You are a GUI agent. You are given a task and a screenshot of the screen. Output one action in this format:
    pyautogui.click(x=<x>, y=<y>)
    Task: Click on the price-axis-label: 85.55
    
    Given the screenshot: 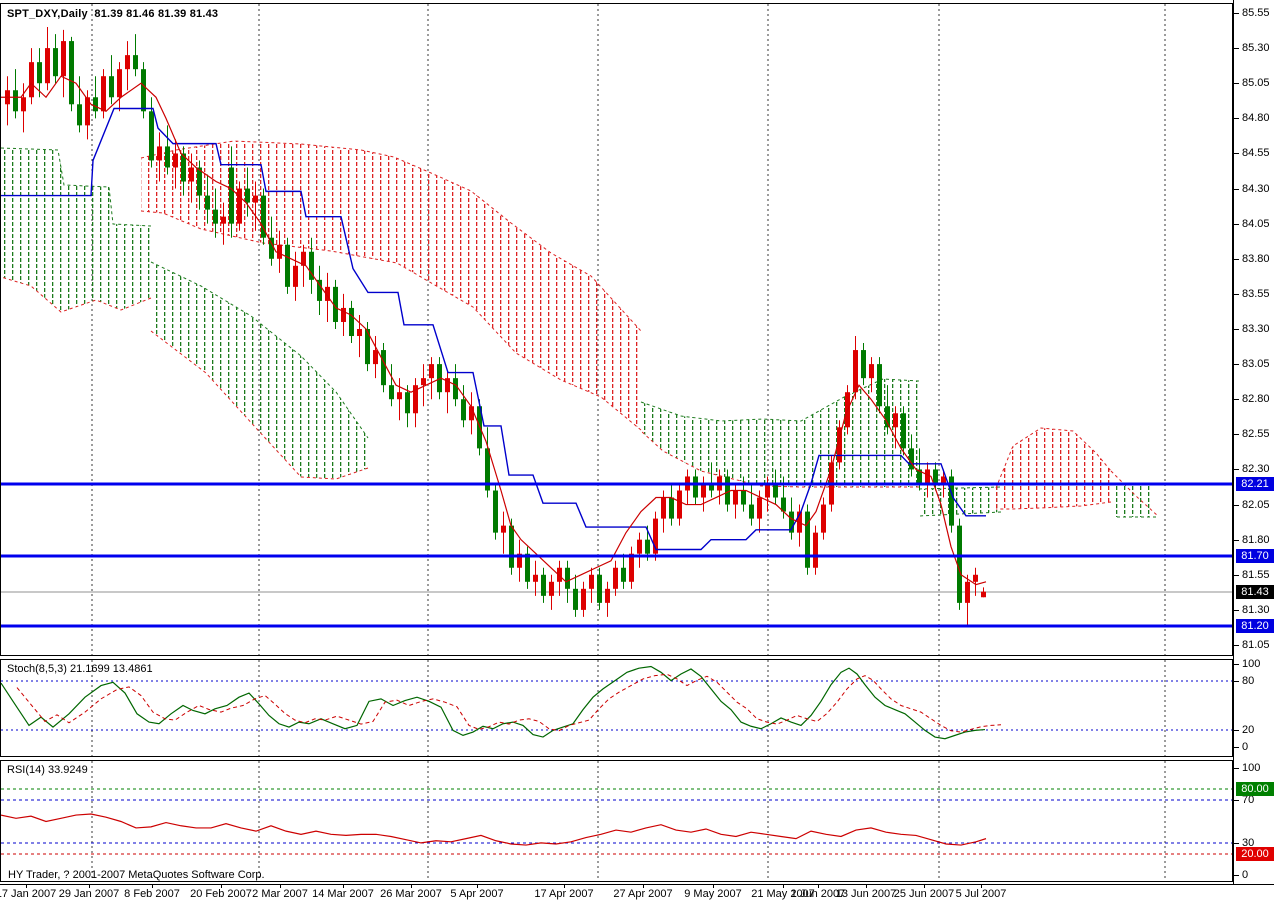 What is the action you would take?
    pyautogui.click(x=1256, y=13)
    